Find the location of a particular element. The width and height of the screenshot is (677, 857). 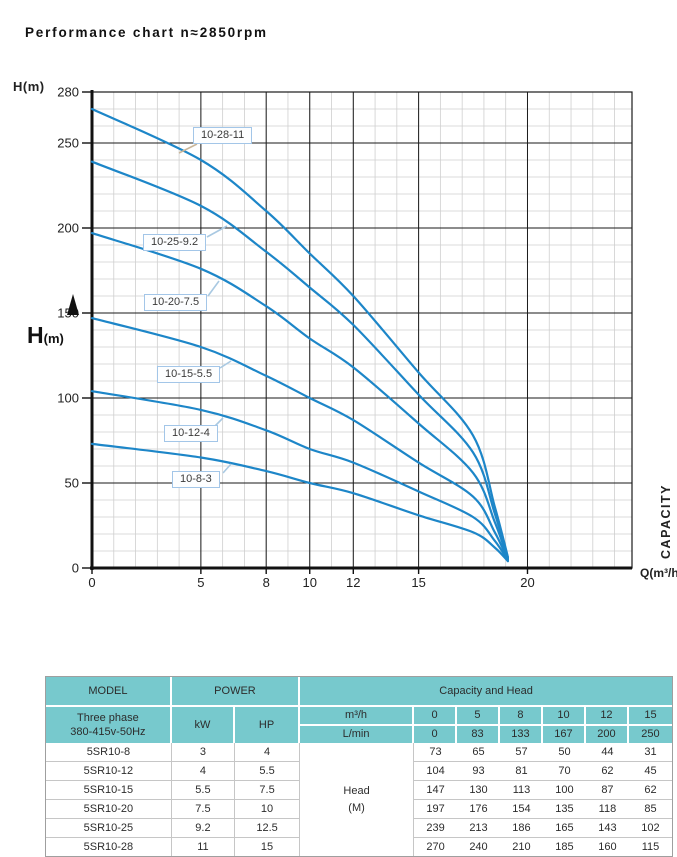

up-arrow-icon is located at coordinates (73, 304).